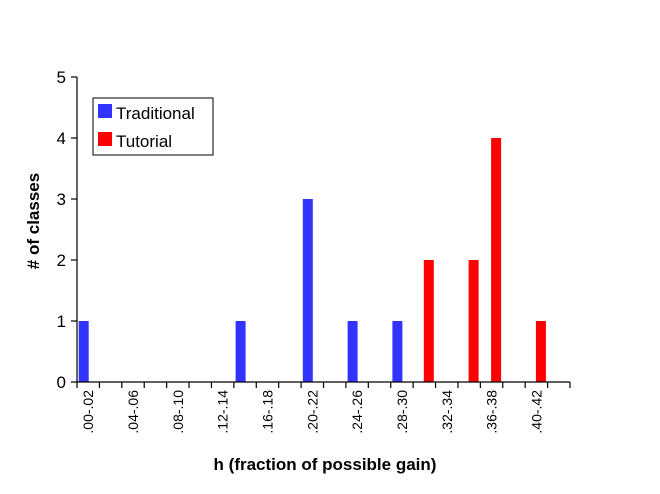  What do you see at coordinates (83, 351) in the screenshot?
I see `bar-traditional-.00-.02` at bounding box center [83, 351].